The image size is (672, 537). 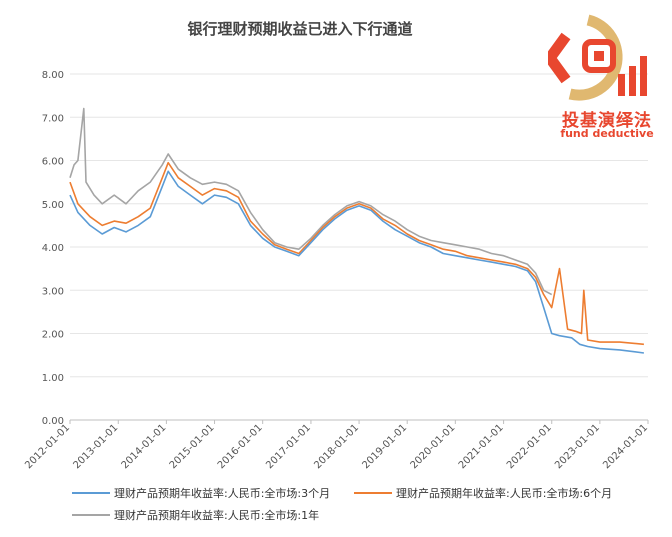 I want to click on y-tick-label: 3.00, so click(x=53, y=291).